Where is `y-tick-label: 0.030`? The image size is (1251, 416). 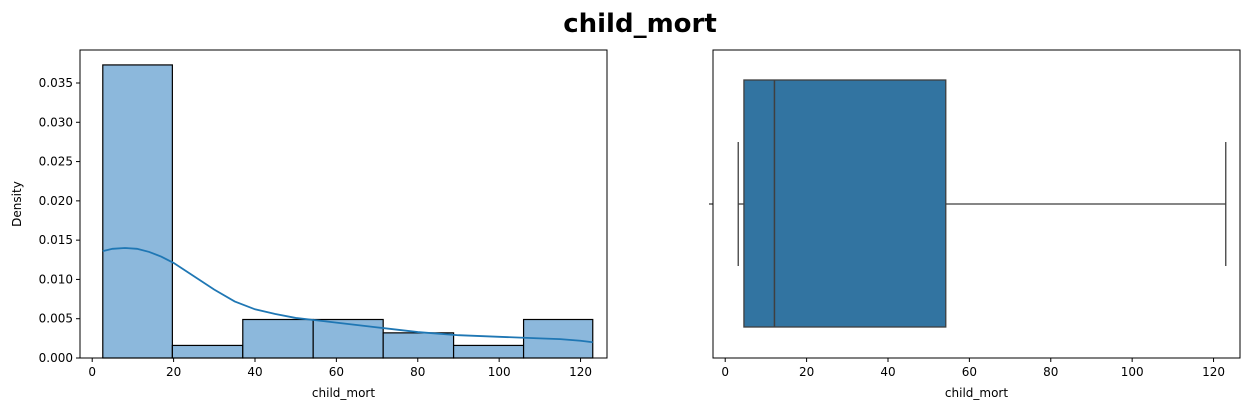 y-tick-label: 0.030 is located at coordinates (56, 122).